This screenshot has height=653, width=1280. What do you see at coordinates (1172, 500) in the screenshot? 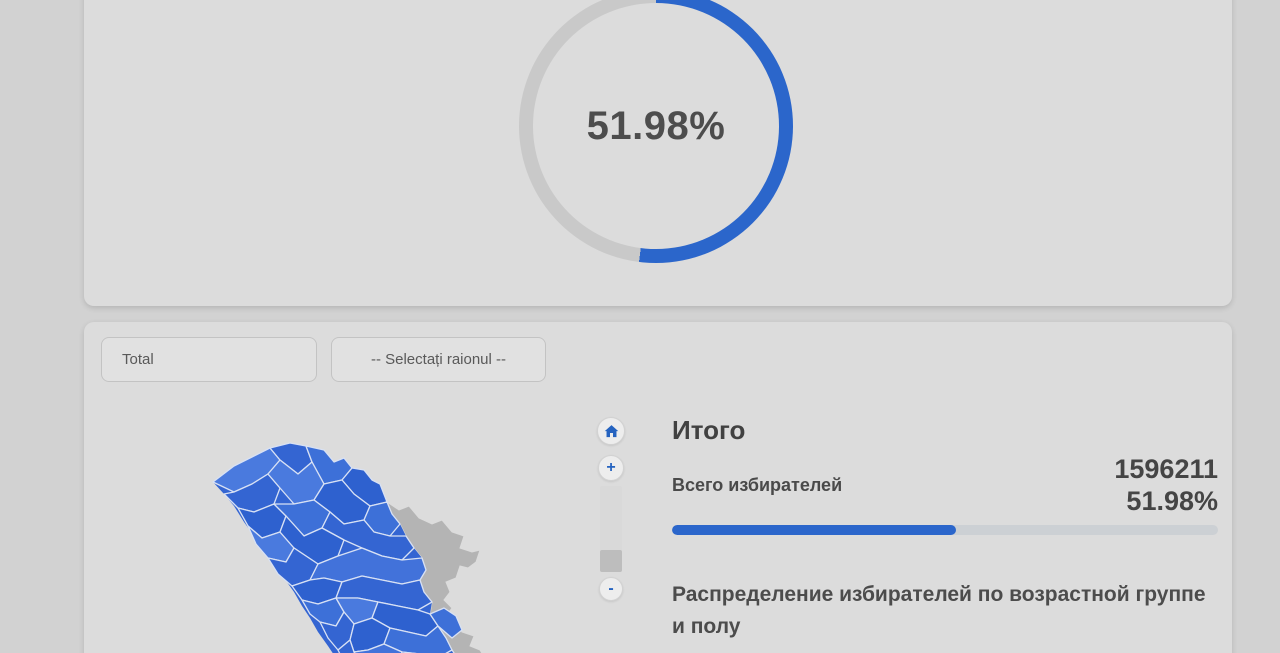
I see `turnout-percent-value: 51.98%` at bounding box center [1172, 500].